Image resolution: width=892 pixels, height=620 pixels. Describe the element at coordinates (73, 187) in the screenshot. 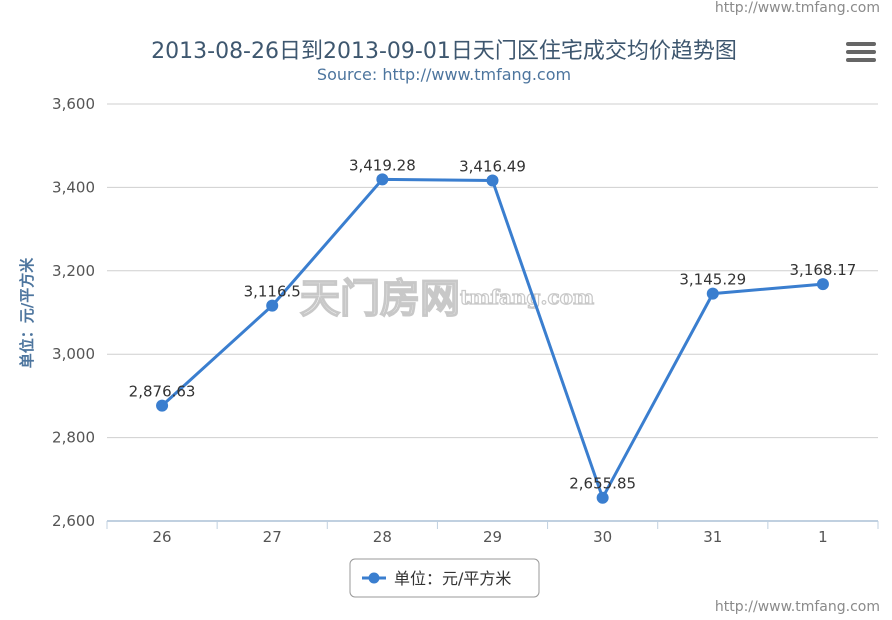

I see `y-tick-label: 3,400` at that location.